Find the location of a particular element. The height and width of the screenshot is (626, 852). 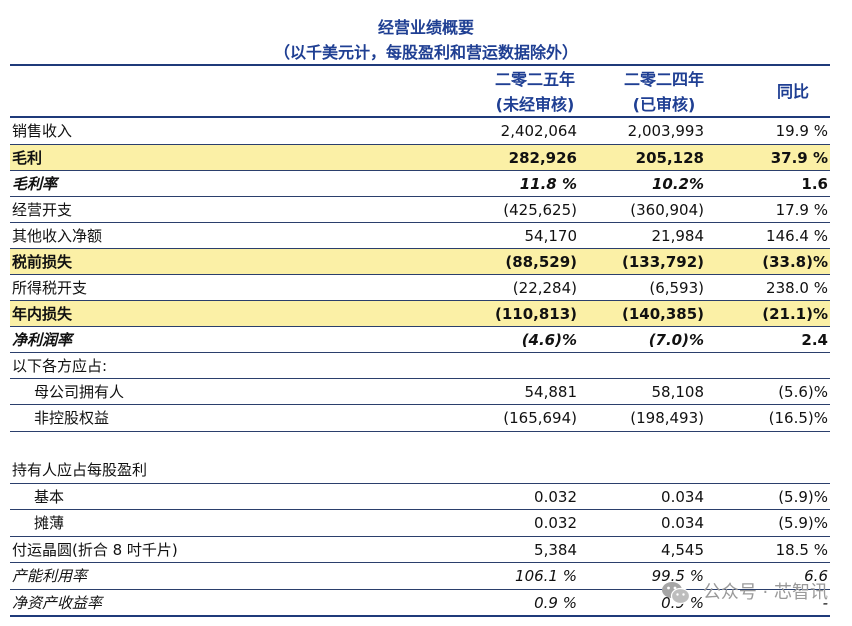

row-value-yoy: 6.6 is located at coordinates (816, 576).